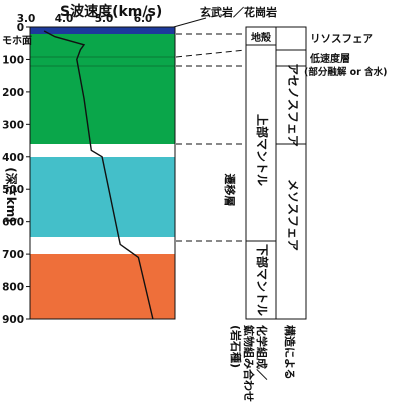 This screenshot has height=407, width=400. Describe the element at coordinates (20, 28) in the screenshot. I see `y-tick-label: 0` at that location.